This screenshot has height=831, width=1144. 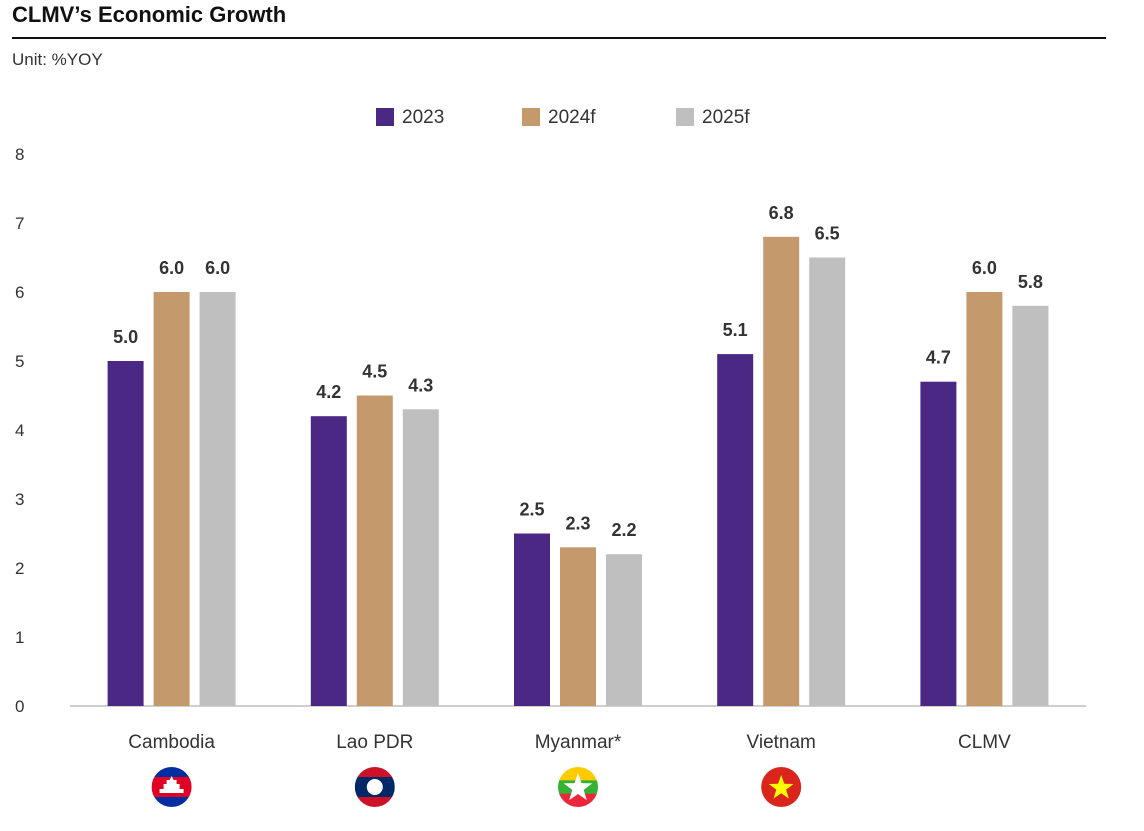 I want to click on myanmar-flag-icon, so click(x=578, y=787).